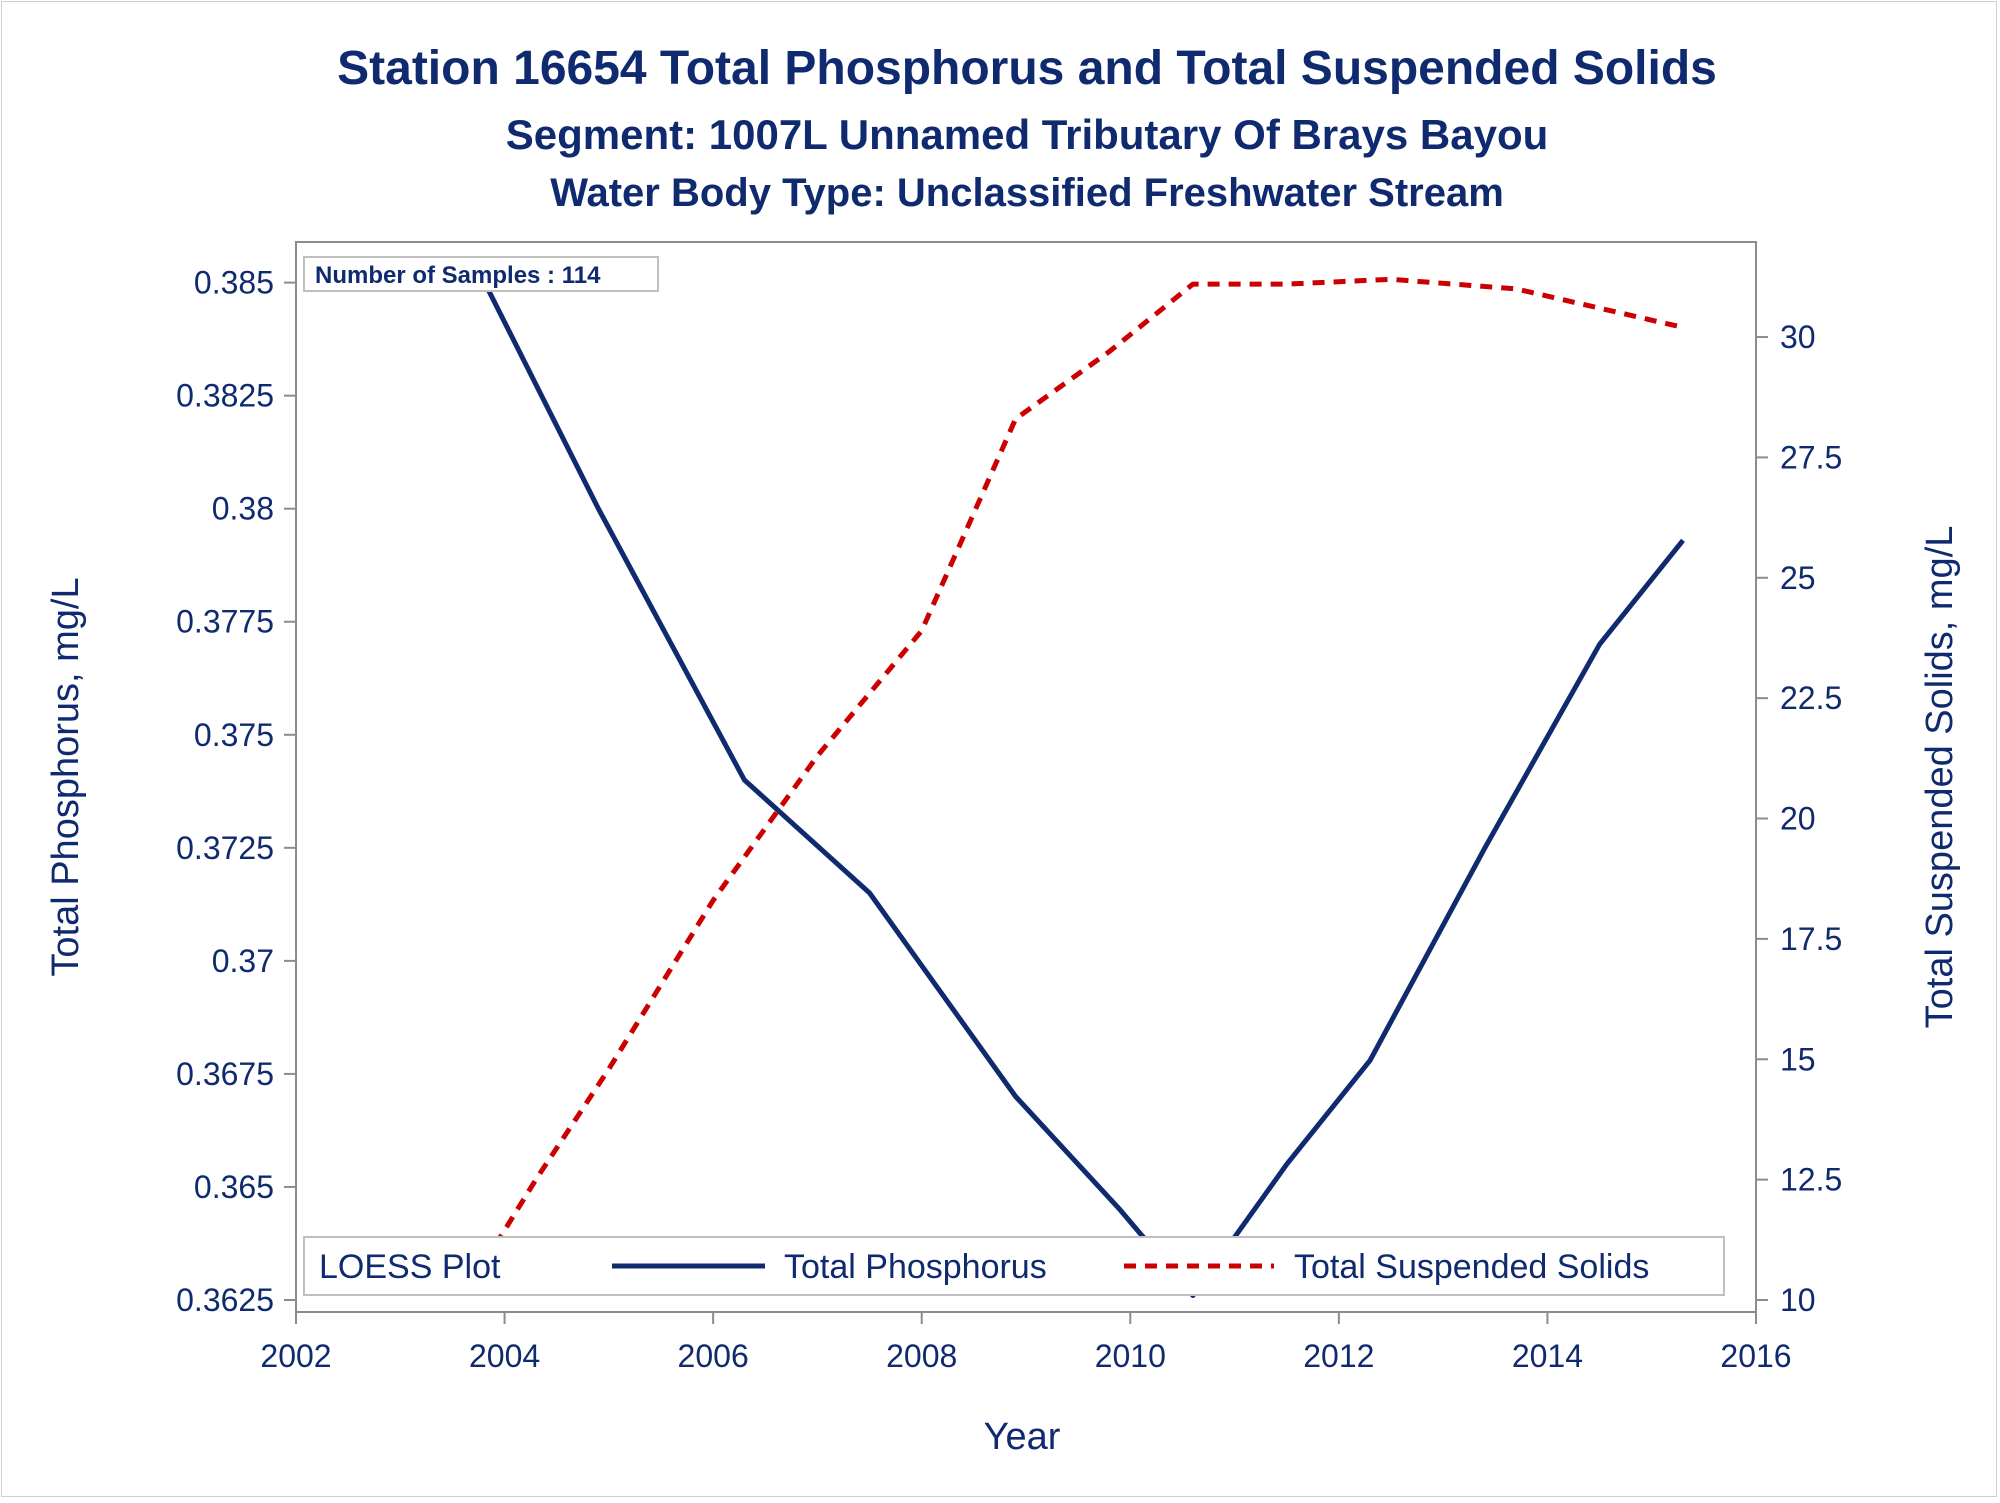  What do you see at coordinates (410, 1267) in the screenshot?
I see `legend-title: LOESS Plot` at bounding box center [410, 1267].